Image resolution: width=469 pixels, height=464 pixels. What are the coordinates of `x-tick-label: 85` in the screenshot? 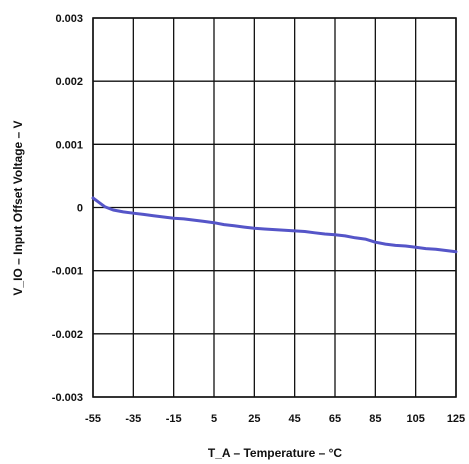 It's located at (375, 419).